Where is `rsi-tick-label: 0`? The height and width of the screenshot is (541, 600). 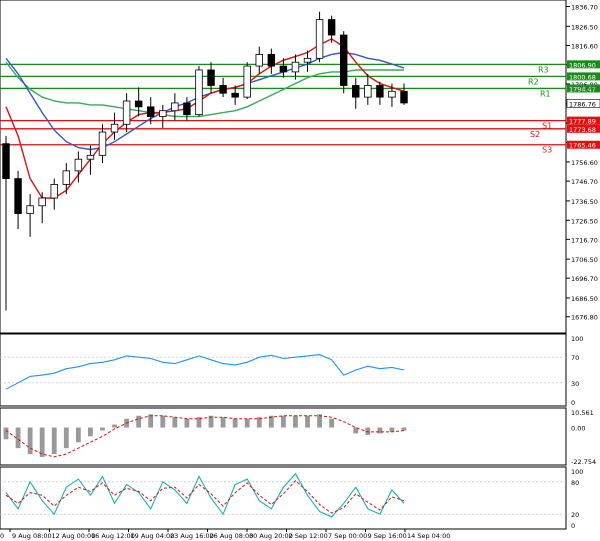
rsi-tick-label: 0 is located at coordinates (573, 403).